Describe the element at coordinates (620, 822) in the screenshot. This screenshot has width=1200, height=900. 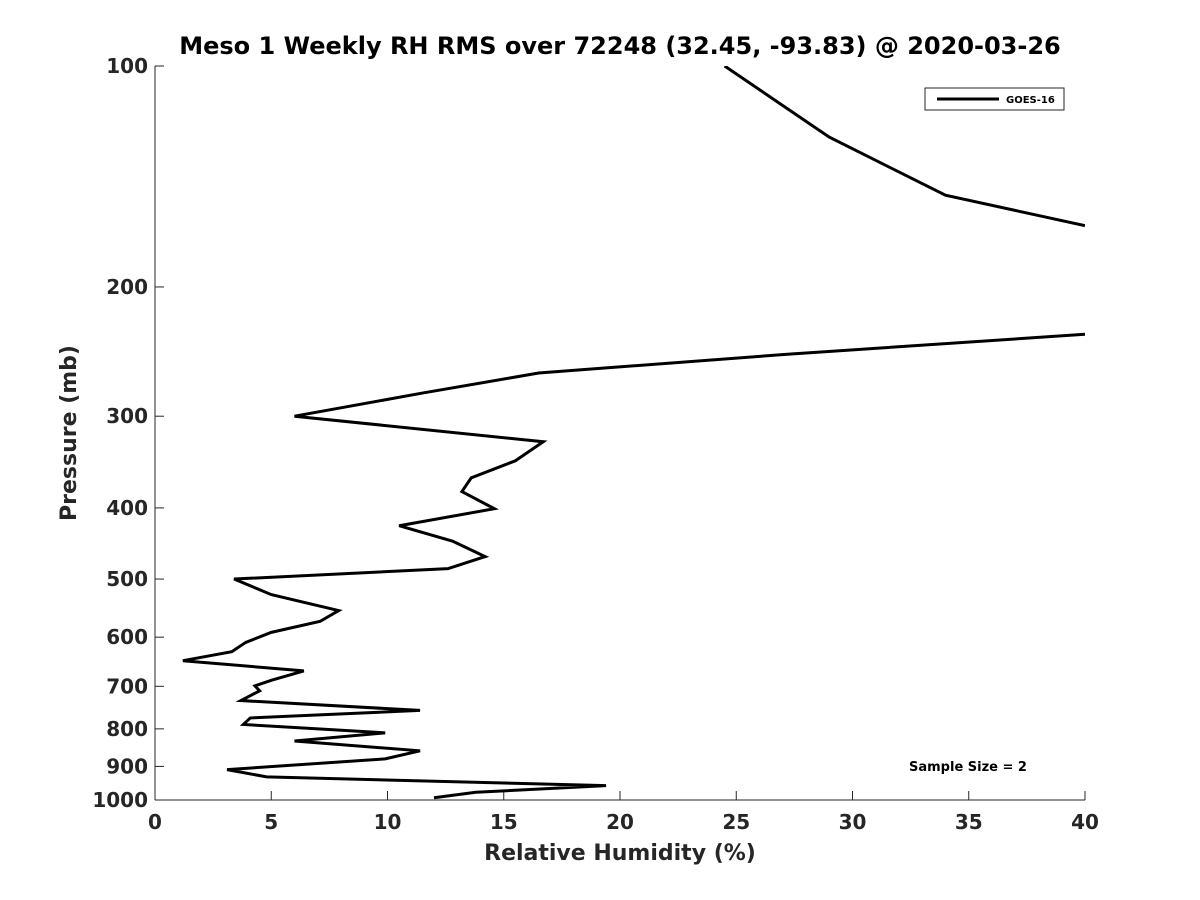
I see `x-tick-label: 20` at that location.